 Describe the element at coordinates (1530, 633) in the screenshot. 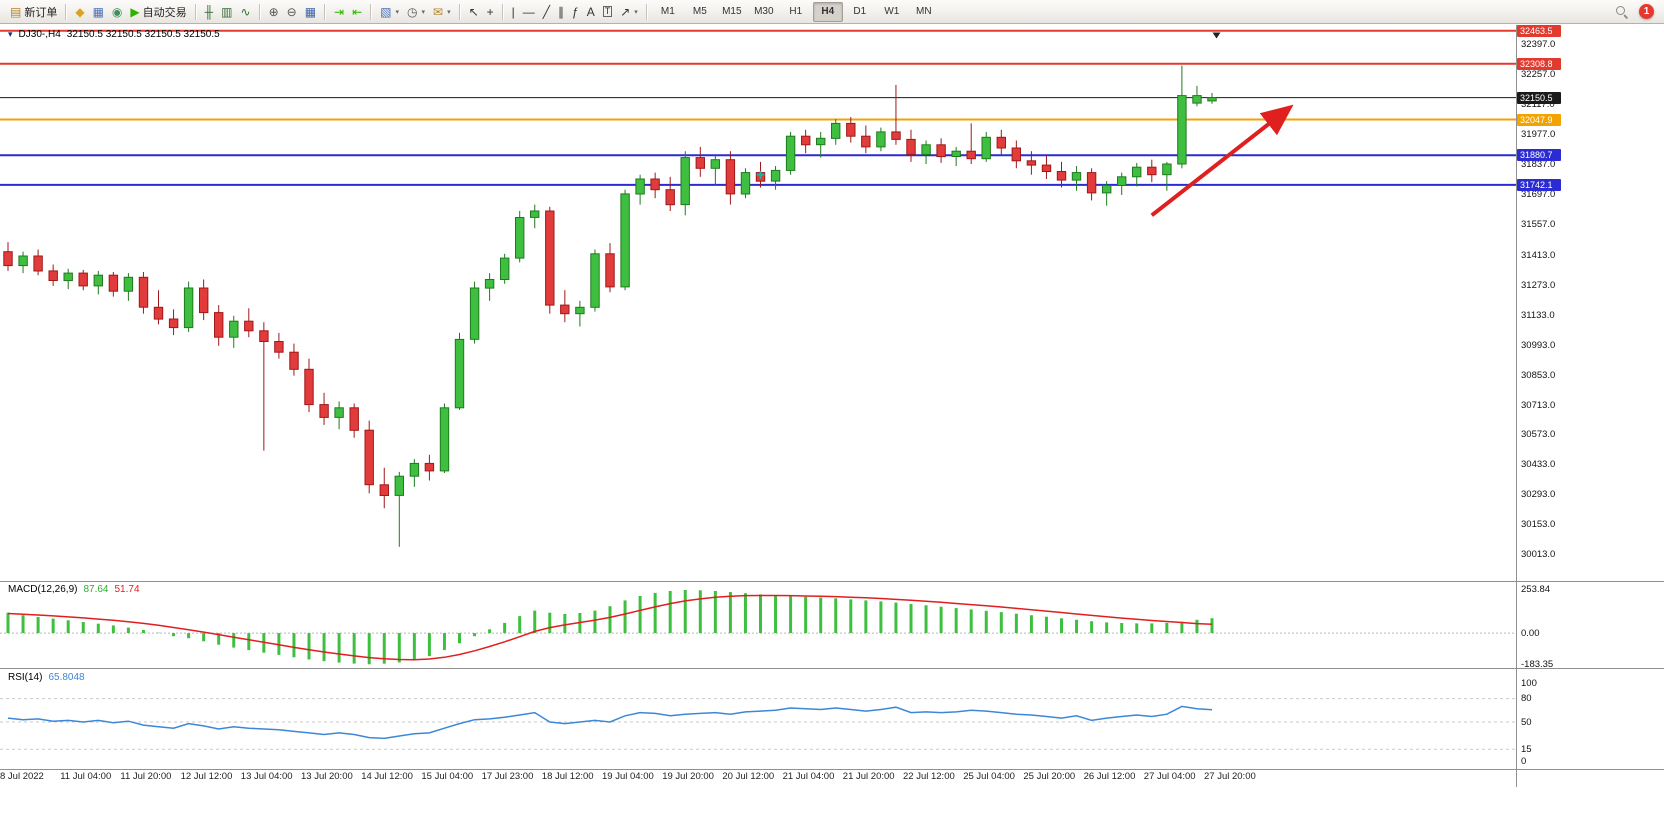

I see `macd-tick: 0.00` at that location.